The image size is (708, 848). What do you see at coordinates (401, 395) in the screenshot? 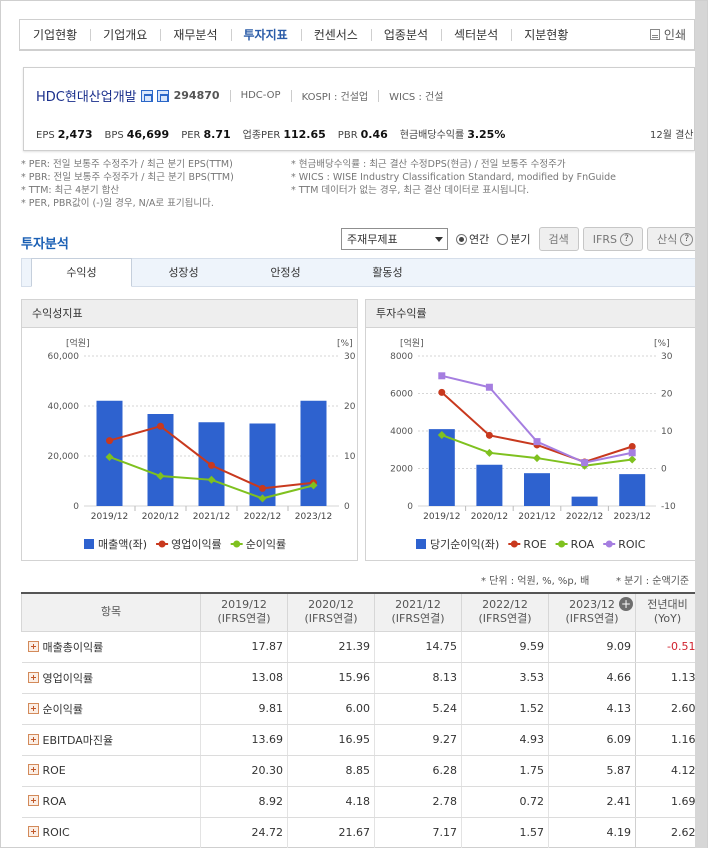
I see `left-tick-label: 6000` at bounding box center [401, 395].